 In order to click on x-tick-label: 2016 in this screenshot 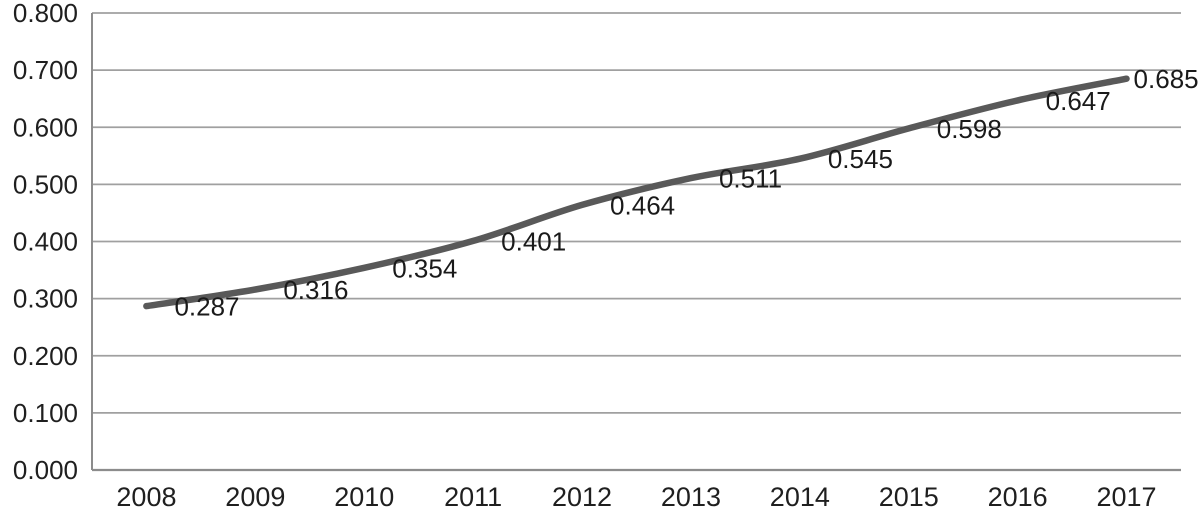, I will do `click(1018, 497)`.